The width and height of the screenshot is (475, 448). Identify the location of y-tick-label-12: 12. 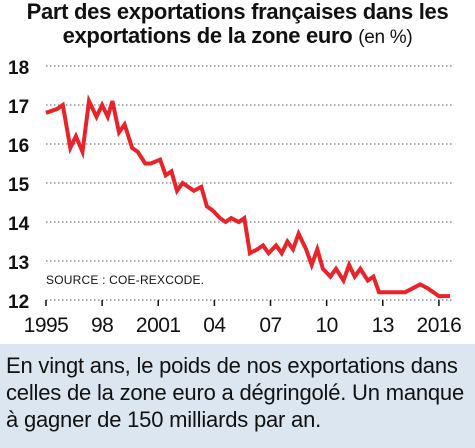
(18, 302).